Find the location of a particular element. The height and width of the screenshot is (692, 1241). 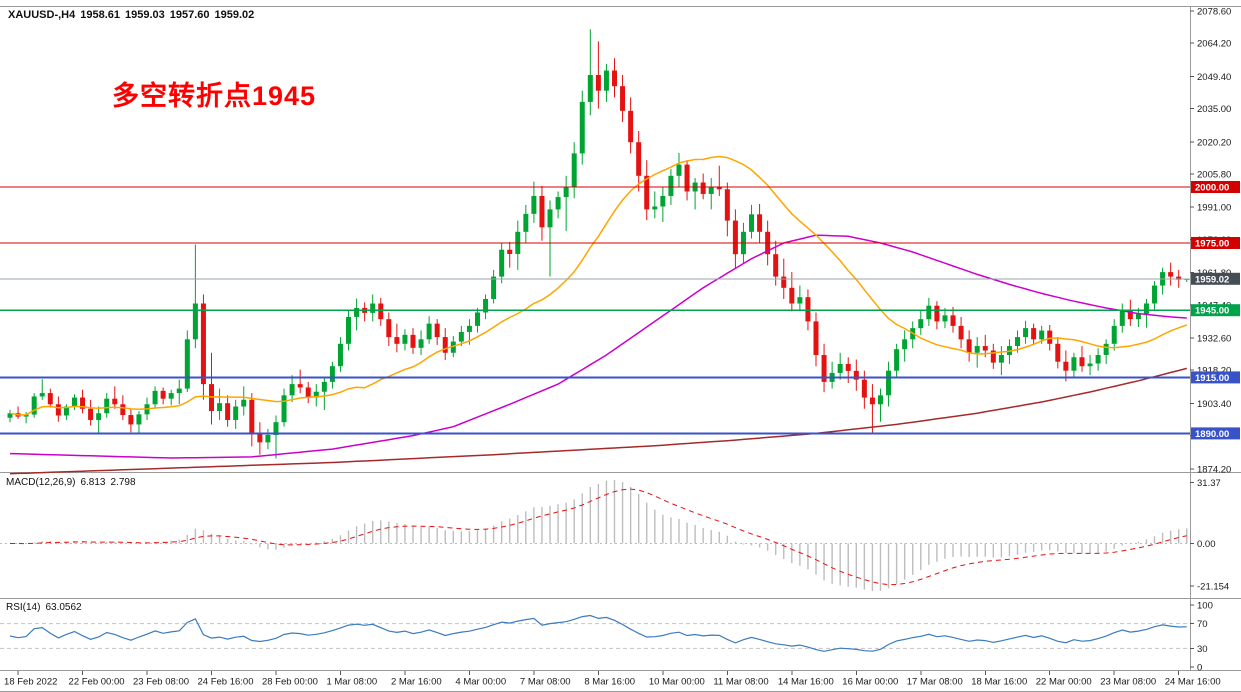

macd-name: MACD(12,26,9) is located at coordinates (41, 482).